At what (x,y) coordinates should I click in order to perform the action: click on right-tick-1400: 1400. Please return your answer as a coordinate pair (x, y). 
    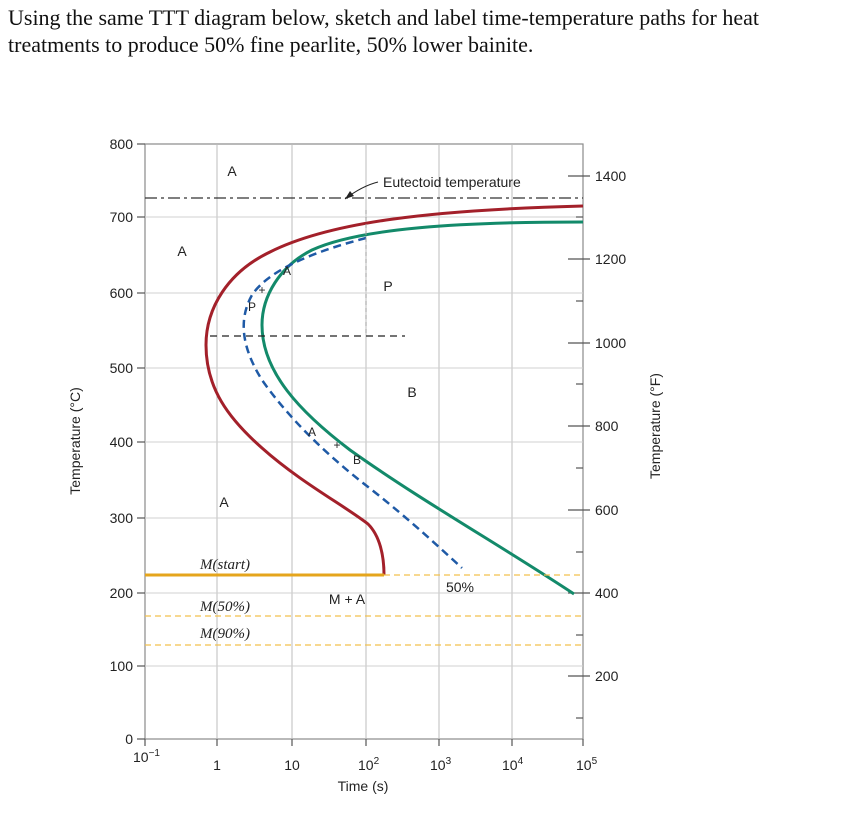
    Looking at the image, I should click on (610, 176).